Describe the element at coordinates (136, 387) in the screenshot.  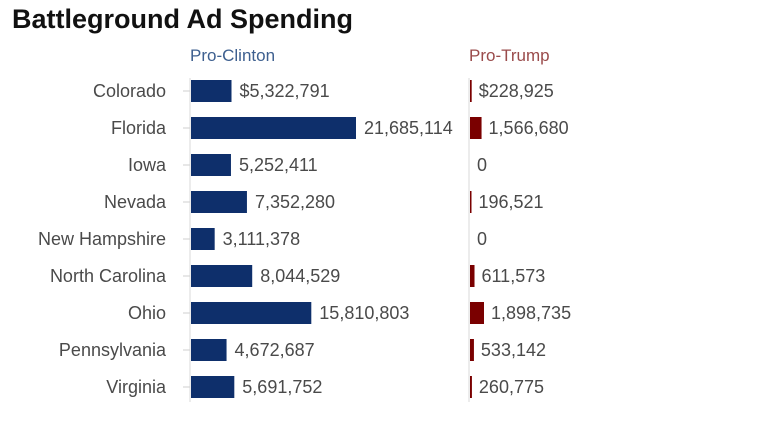
I see `category-label: Virginia` at that location.